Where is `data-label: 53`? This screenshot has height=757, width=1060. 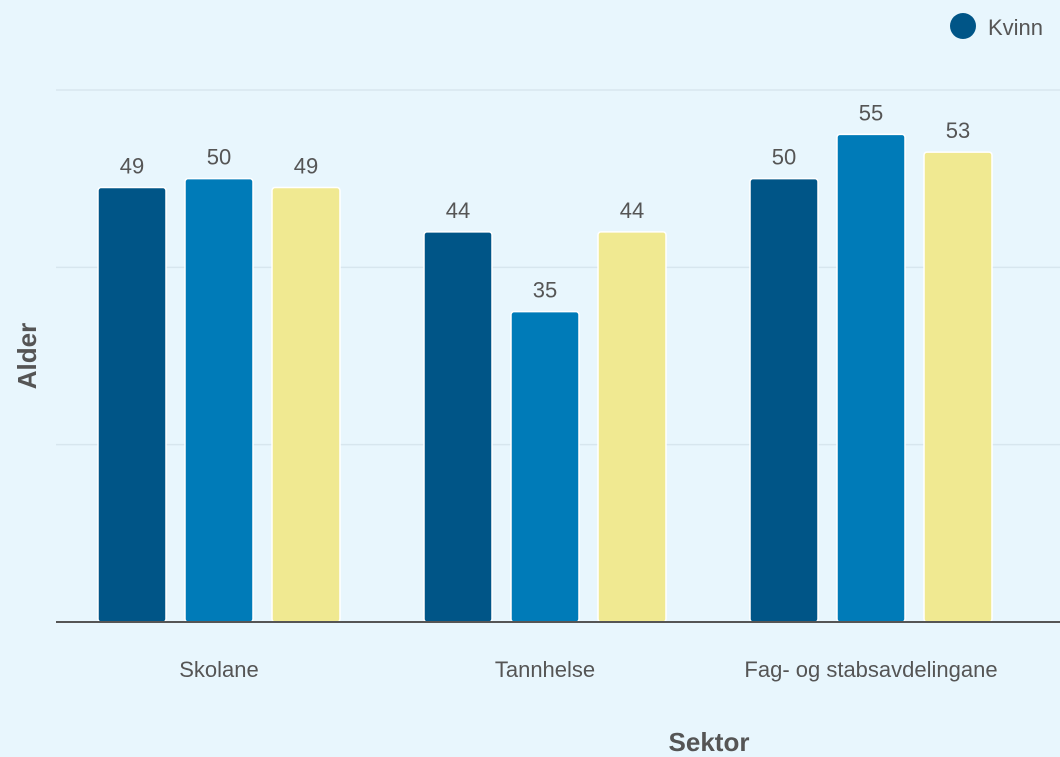
data-label: 53 is located at coordinates (958, 130).